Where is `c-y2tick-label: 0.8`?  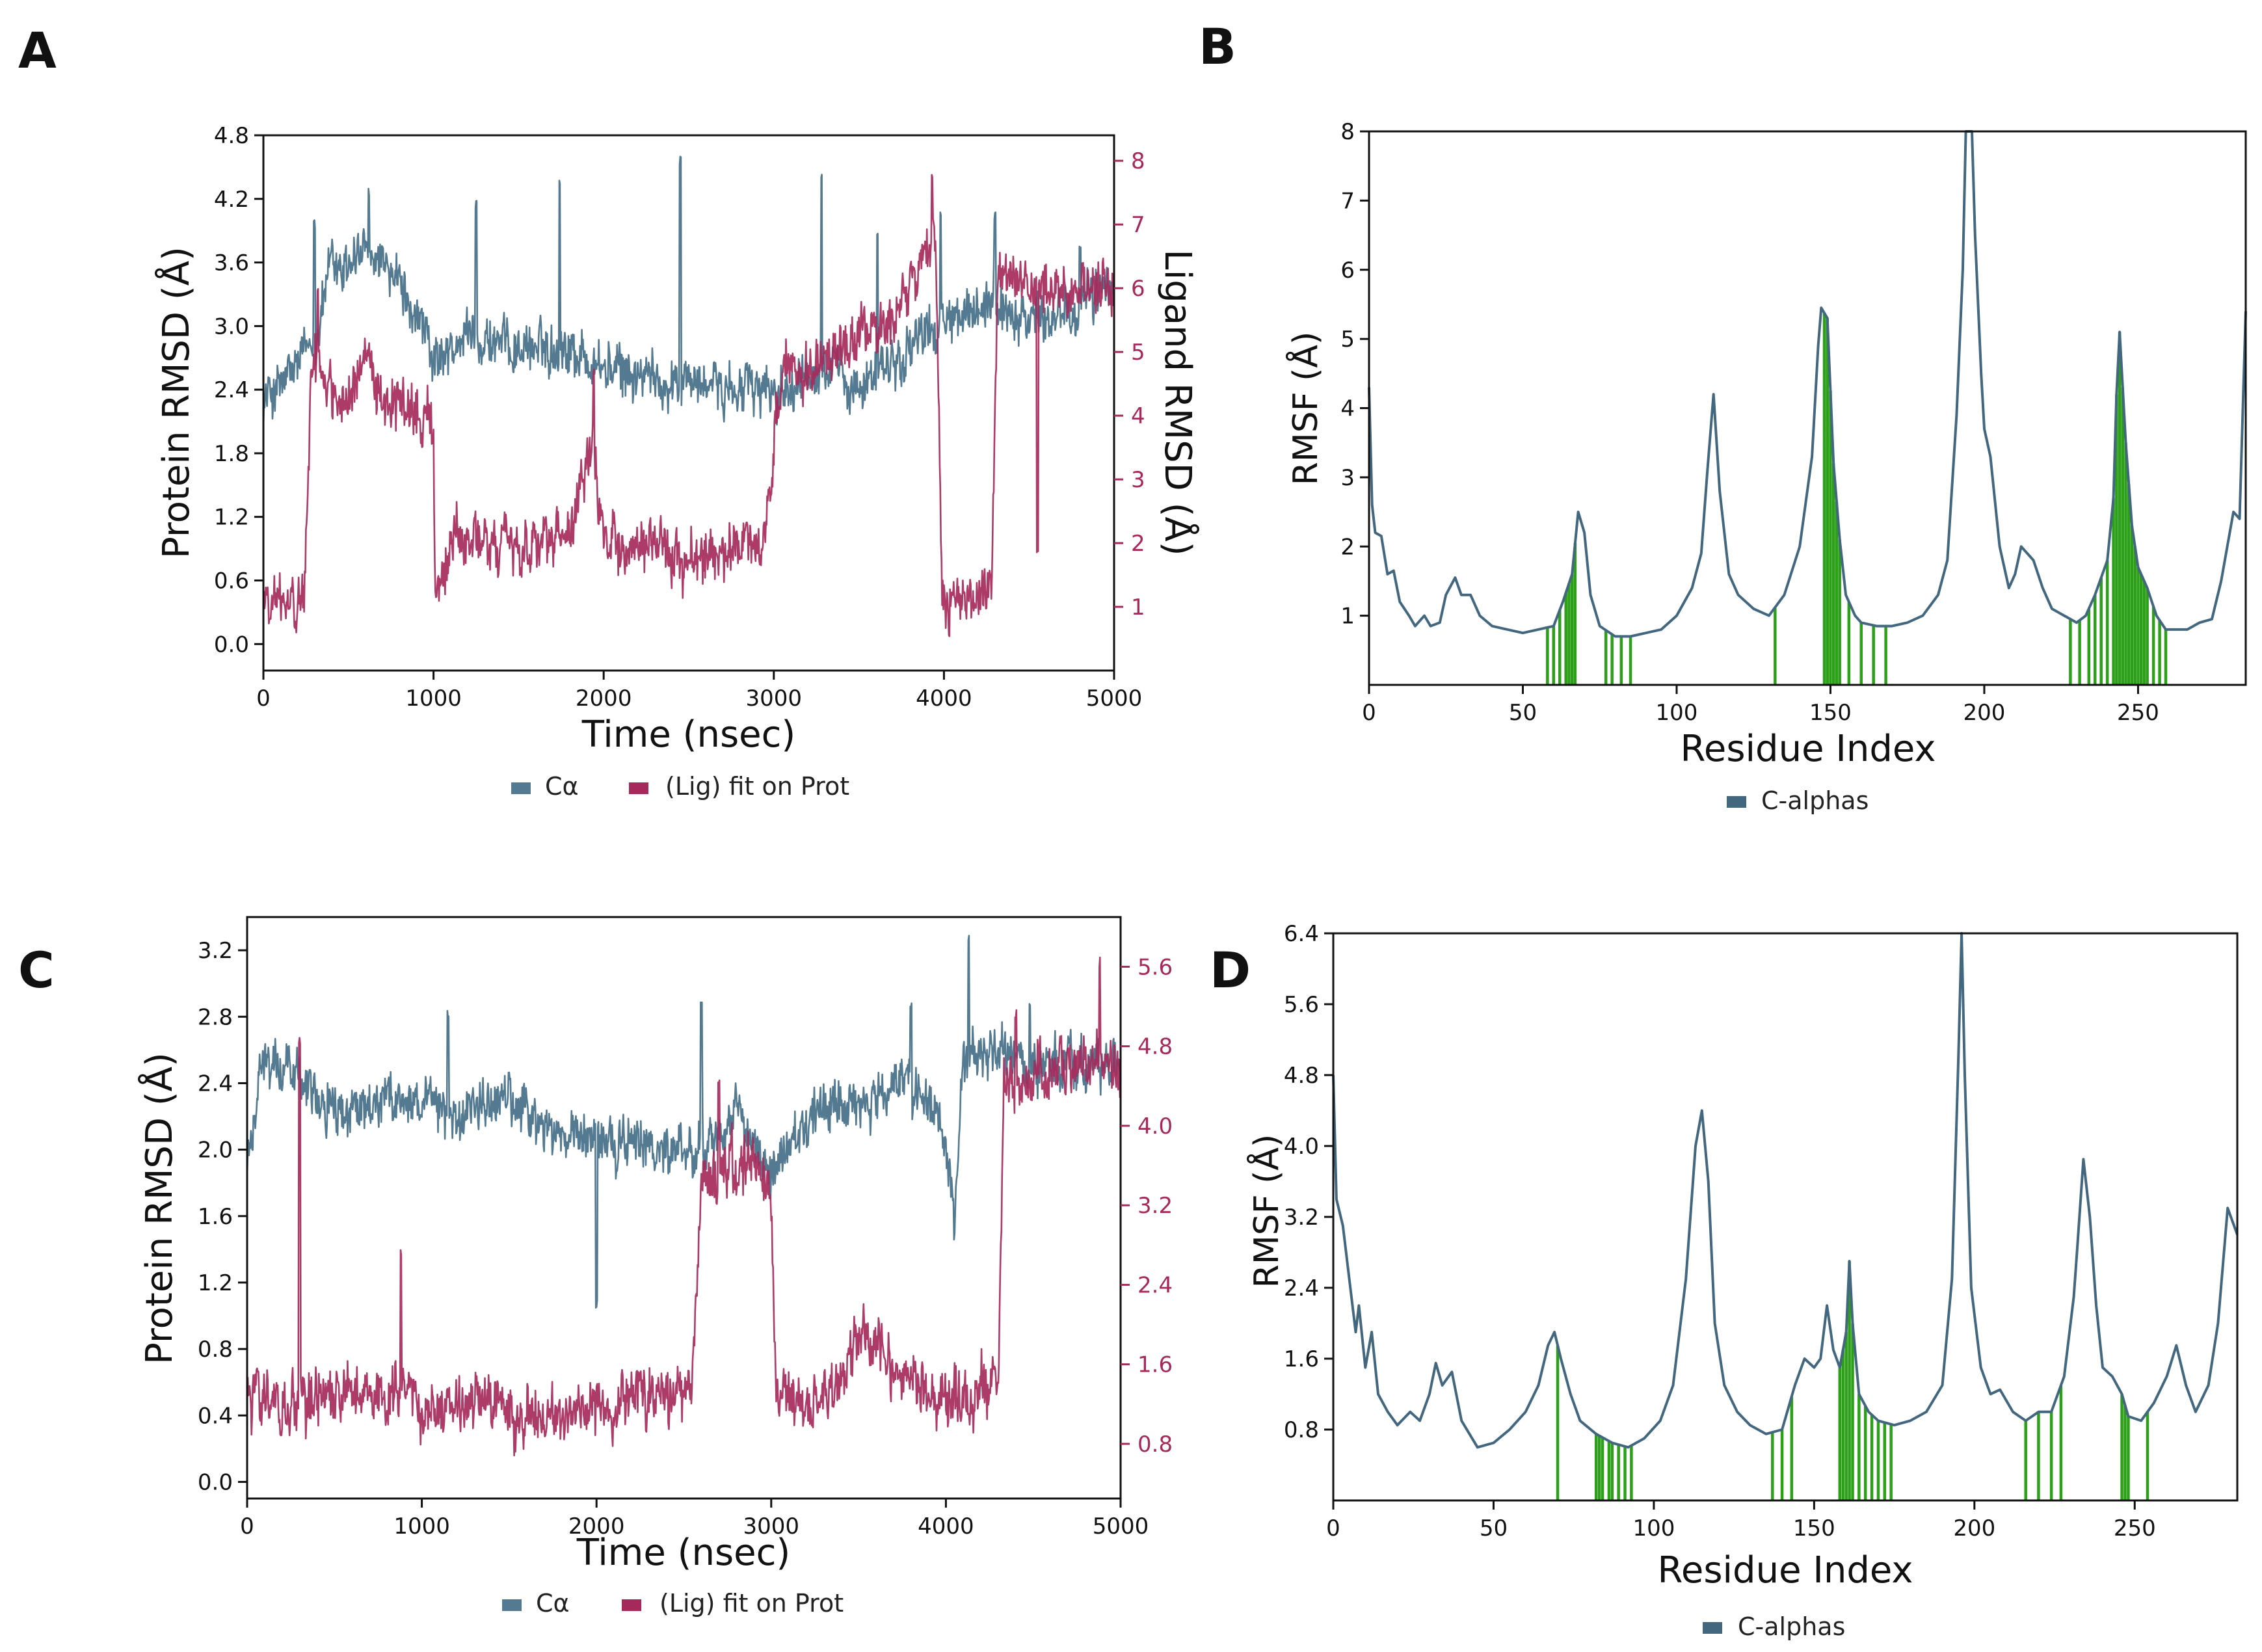 c-y2tick-label: 0.8 is located at coordinates (1155, 1445).